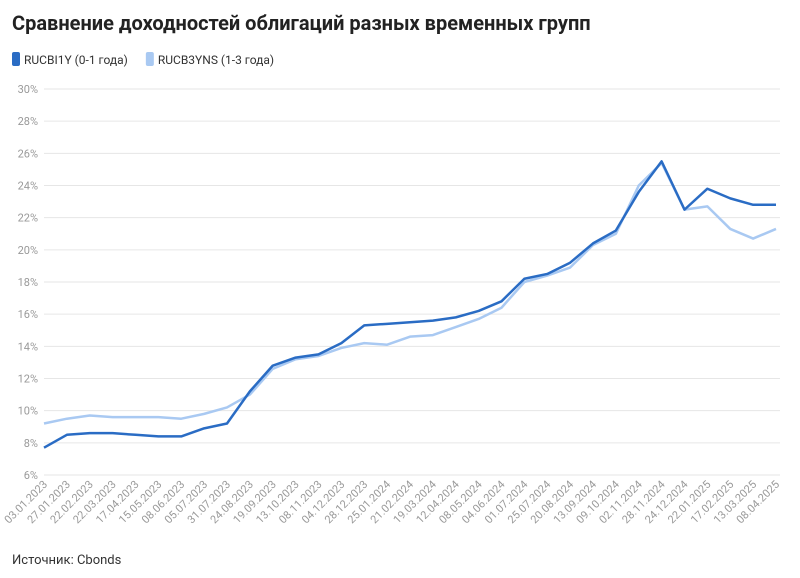  I want to click on y-tick-label: 14%, so click(28, 346).